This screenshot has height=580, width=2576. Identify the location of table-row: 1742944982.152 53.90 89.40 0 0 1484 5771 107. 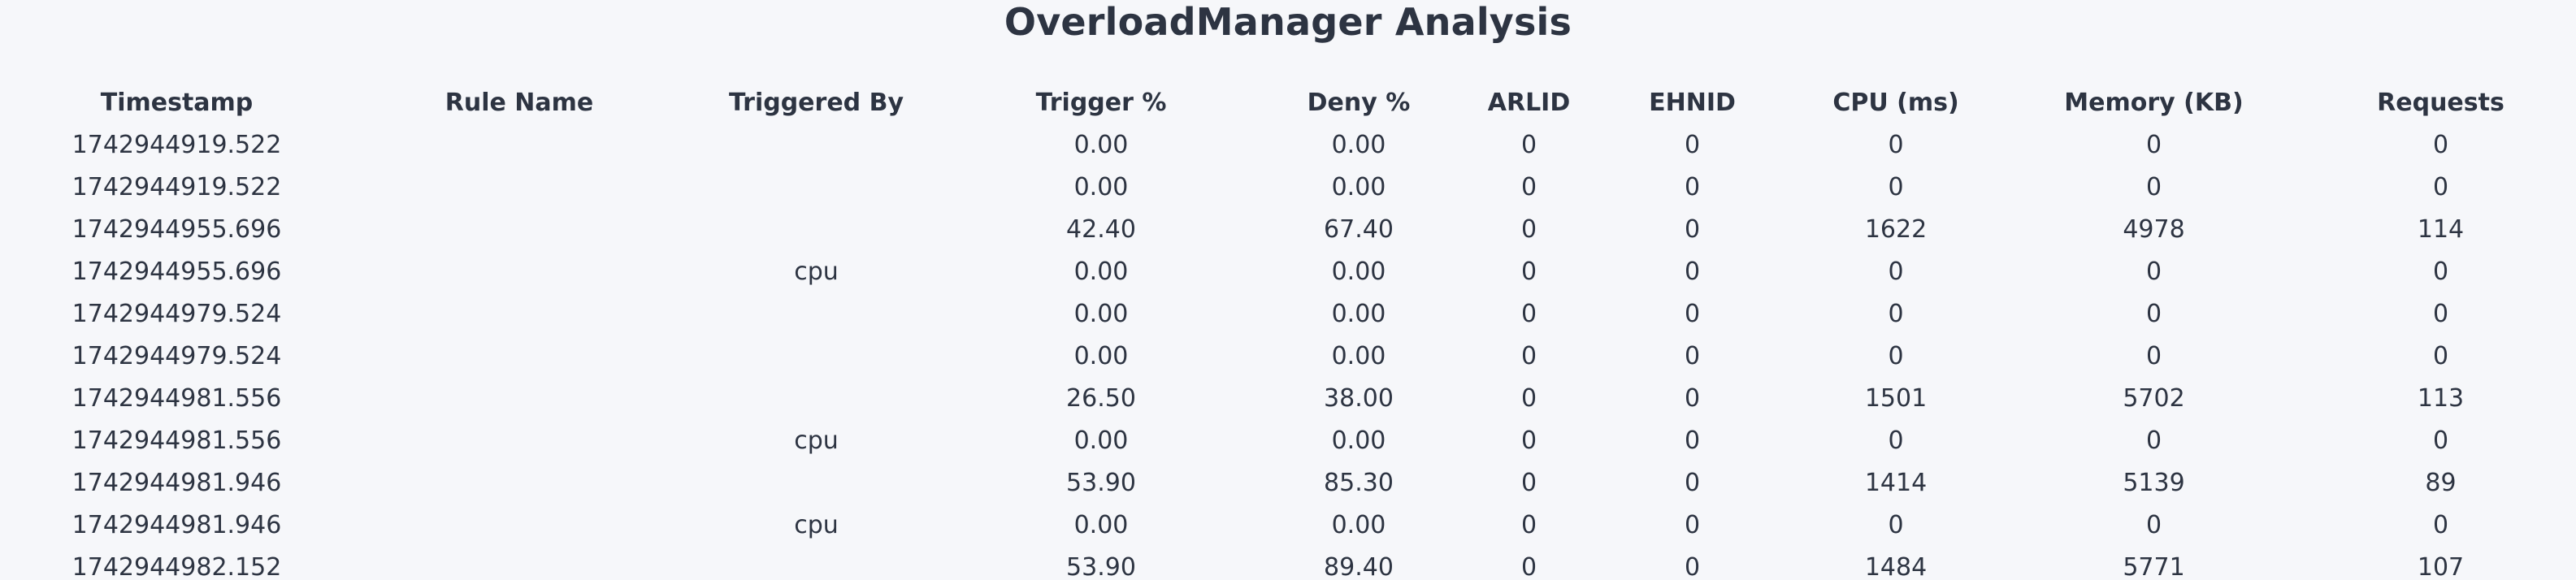
(1288, 563).